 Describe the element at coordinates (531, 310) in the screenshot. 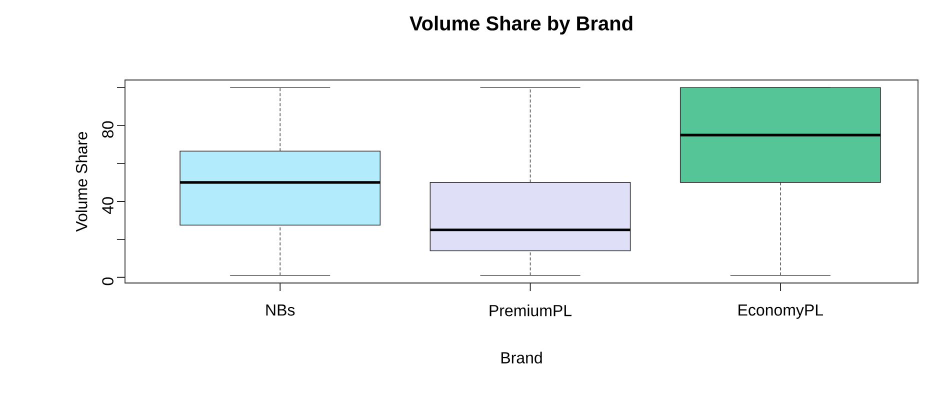

I see `x-tick-label: PremiumPL` at that location.